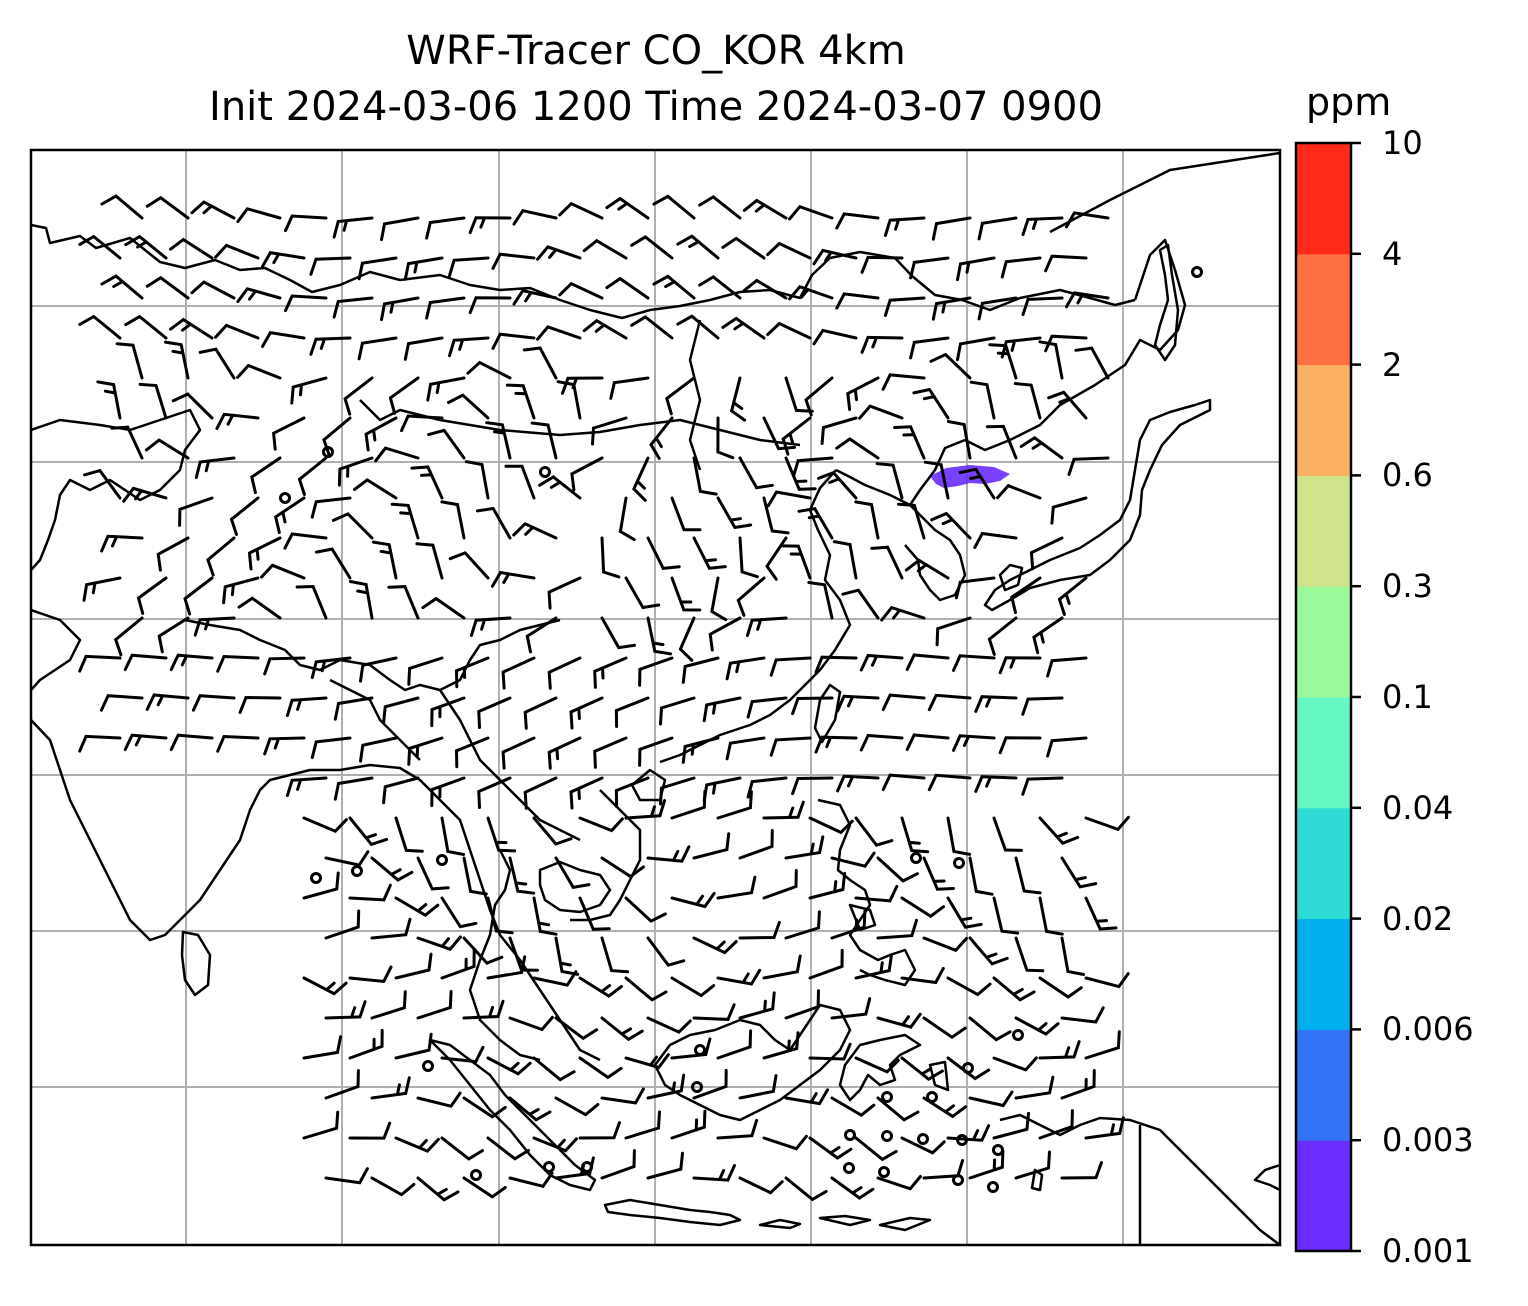 Image resolution: width=1528 pixels, height=1306 pixels. What do you see at coordinates (1392, 253) in the screenshot?
I see `colorbar-tick-label: 4` at bounding box center [1392, 253].